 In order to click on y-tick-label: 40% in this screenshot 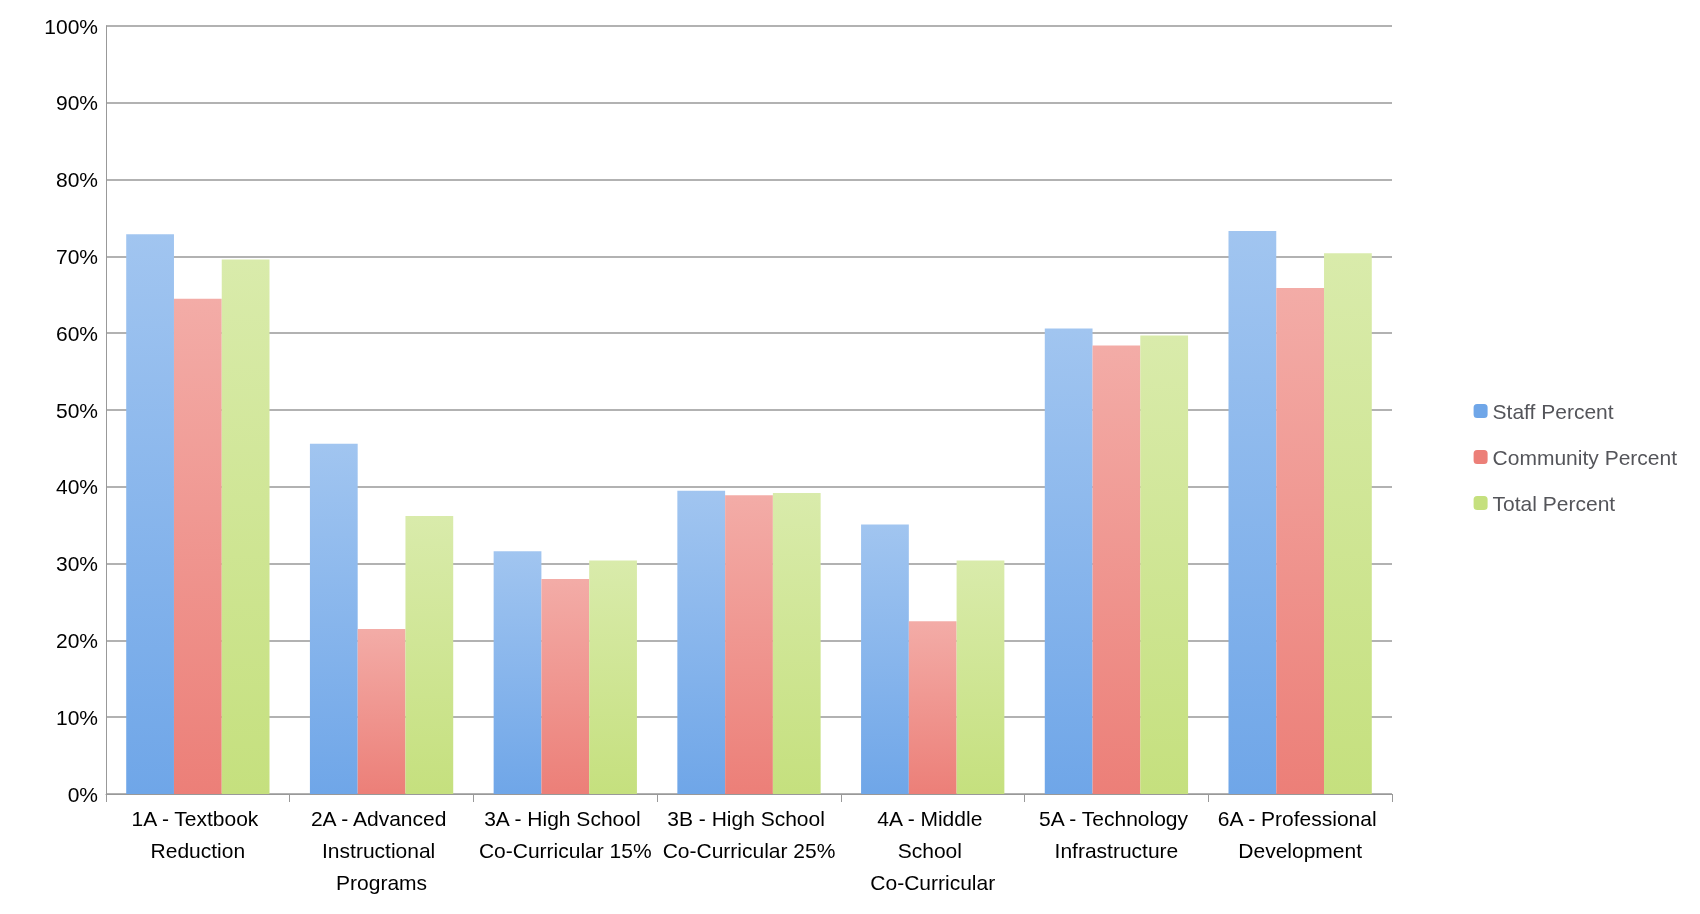, I will do `click(76, 487)`.